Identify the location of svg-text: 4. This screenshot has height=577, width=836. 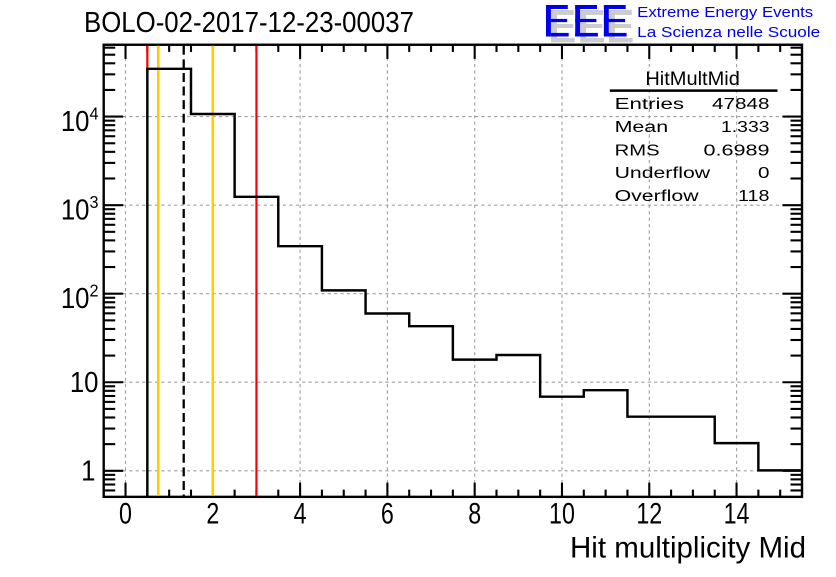
(300, 513).